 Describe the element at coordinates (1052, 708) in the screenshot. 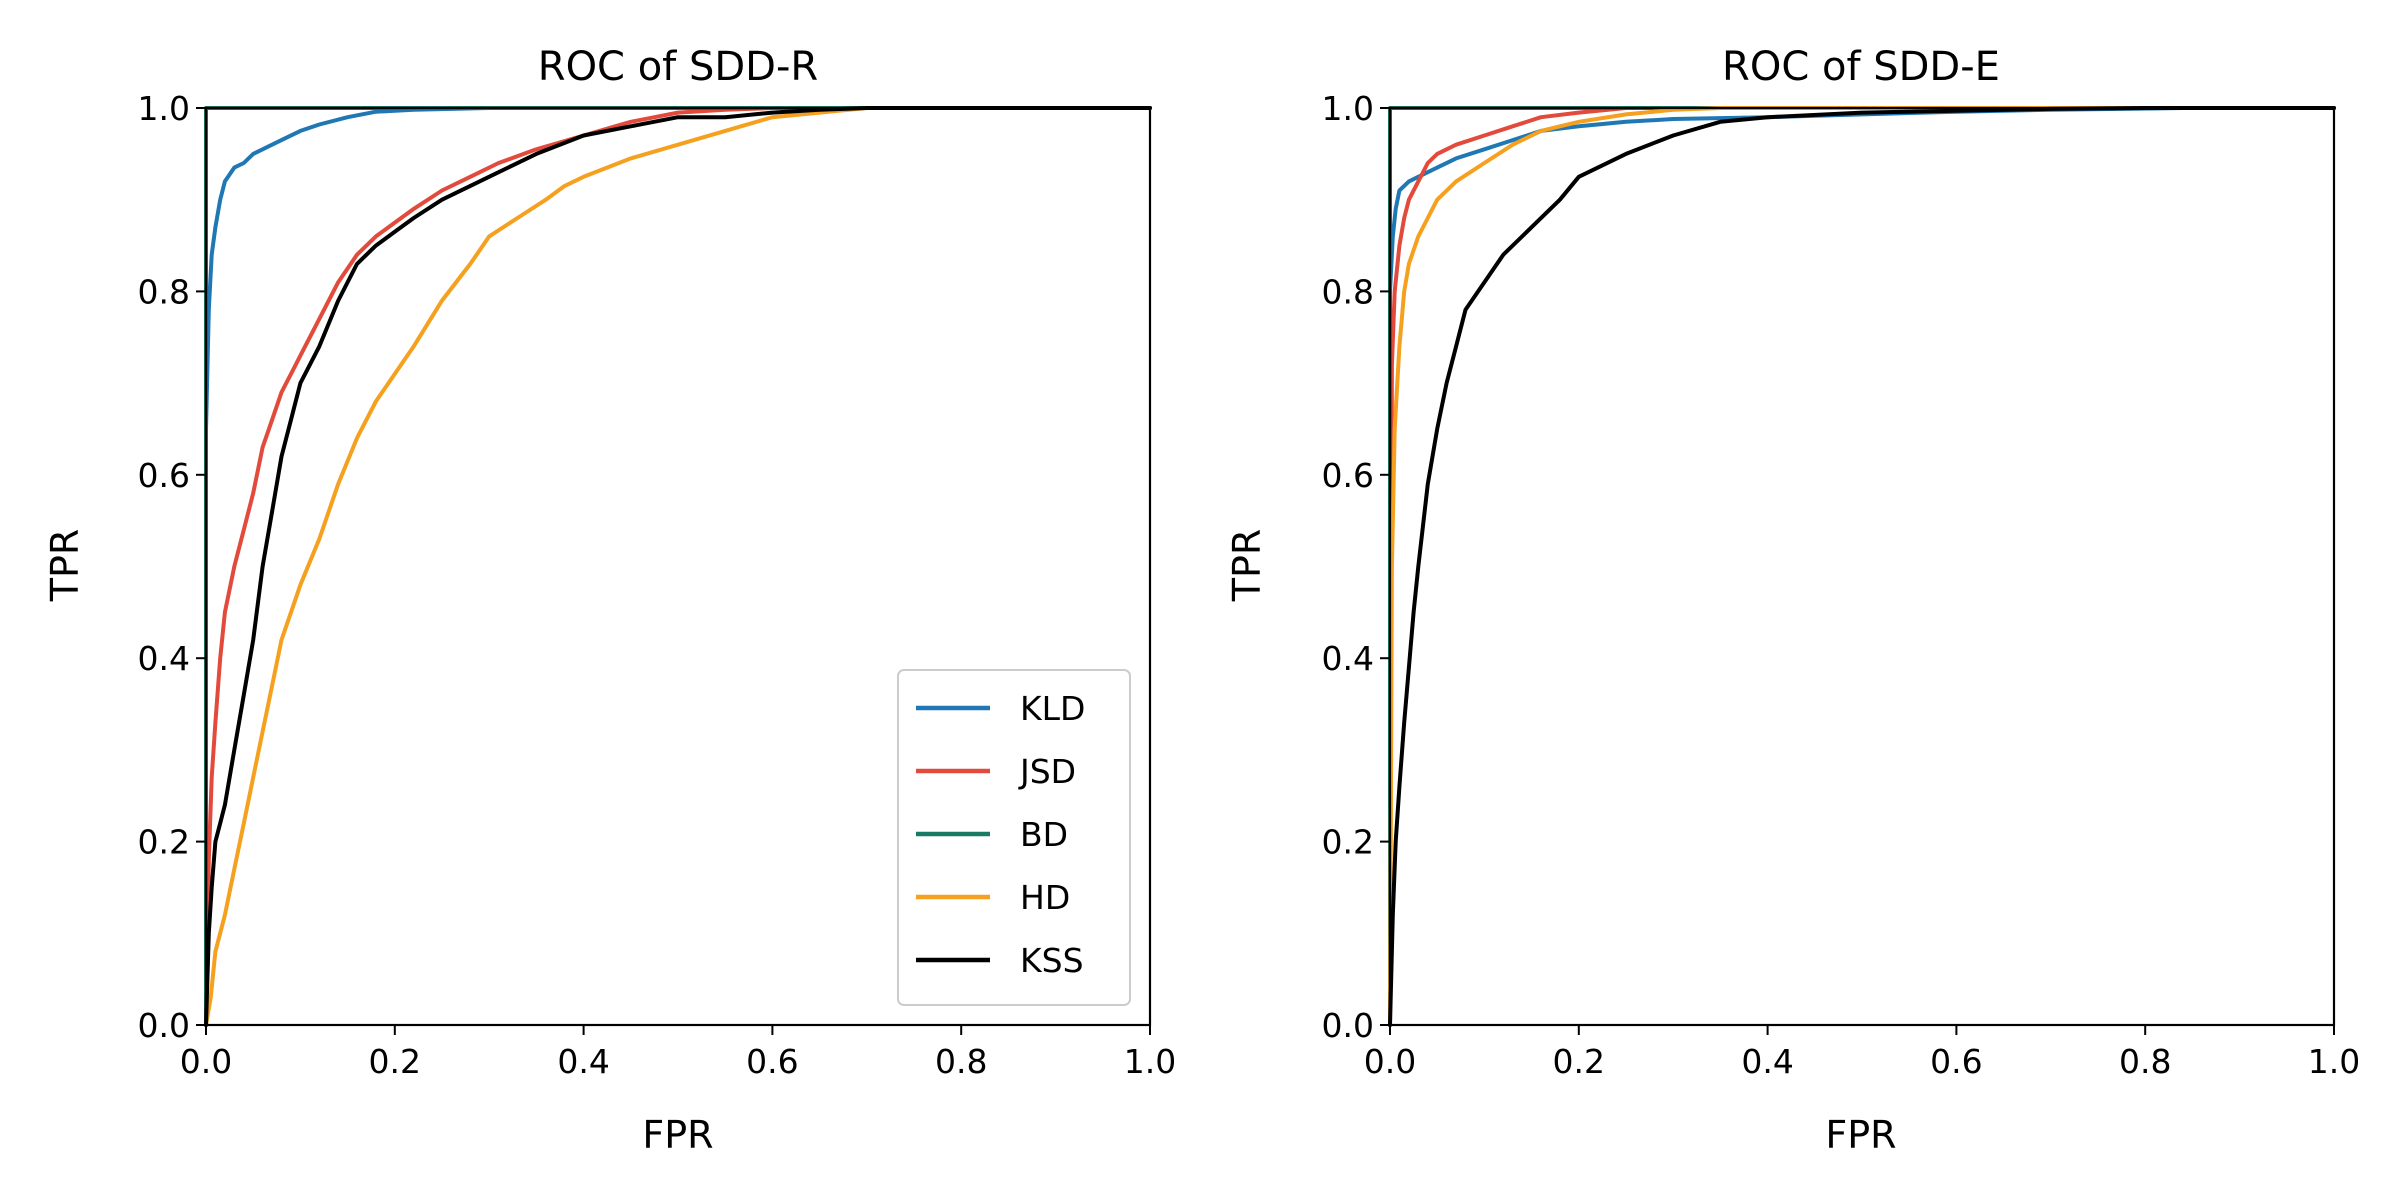

I see `legend-label-kld: KLD` at that location.